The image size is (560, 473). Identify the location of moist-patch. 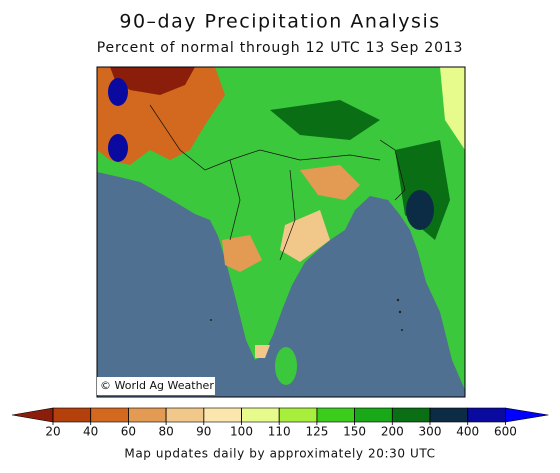
(452, 108).